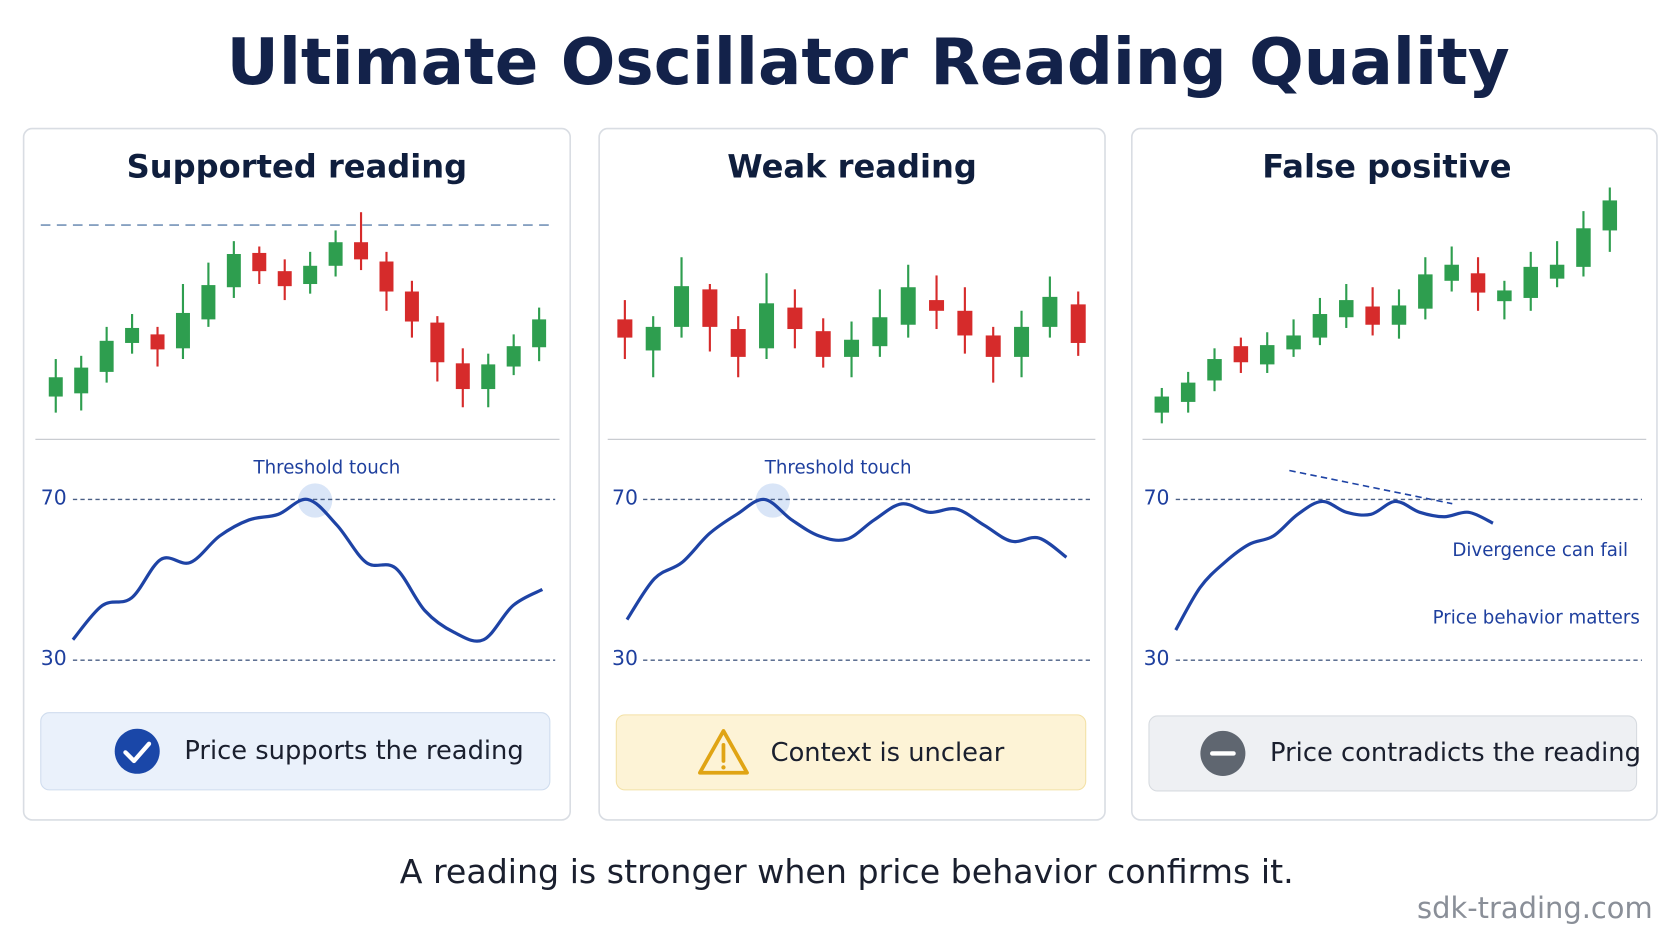  Describe the element at coordinates (353, 751) in the screenshot. I see `status-text: Price supports the reading` at that location.